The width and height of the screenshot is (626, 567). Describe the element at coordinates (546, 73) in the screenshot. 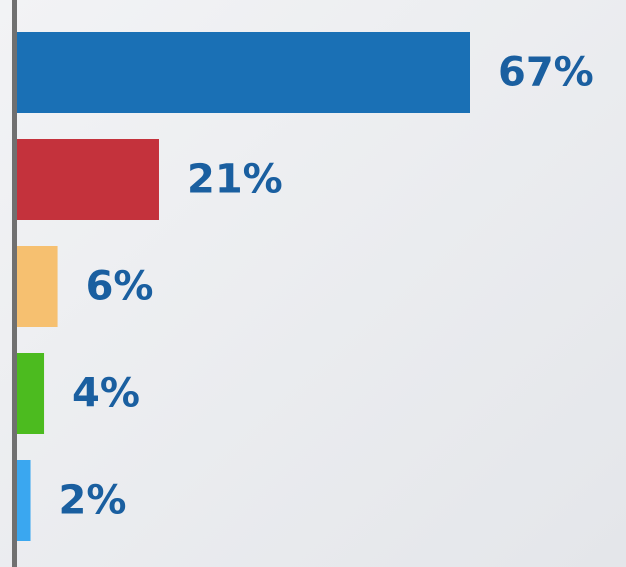

I see `value-label: 67%` at that location.